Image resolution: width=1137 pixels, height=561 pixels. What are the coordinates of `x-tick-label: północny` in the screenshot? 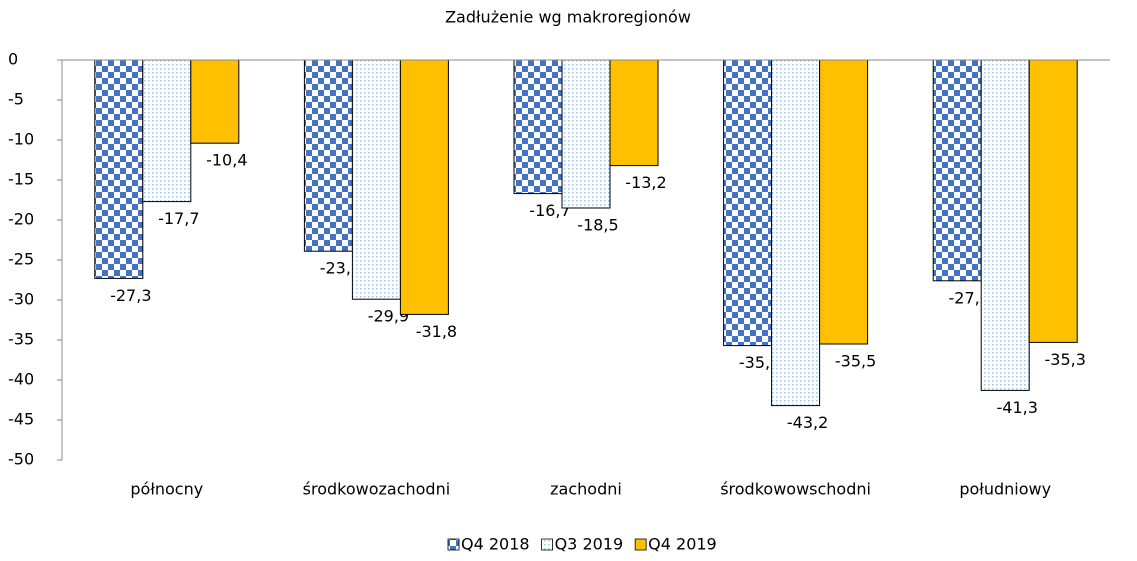 It's located at (166, 489).